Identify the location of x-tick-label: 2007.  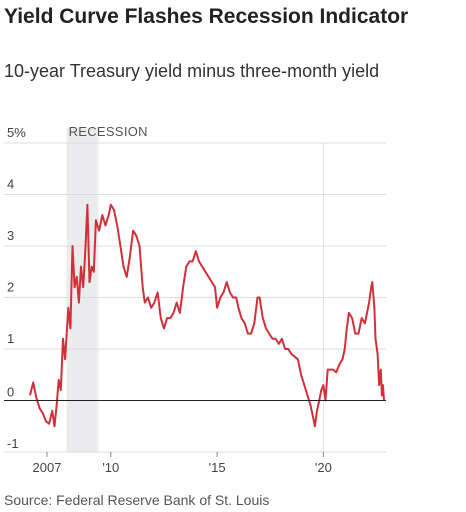
(47, 467).